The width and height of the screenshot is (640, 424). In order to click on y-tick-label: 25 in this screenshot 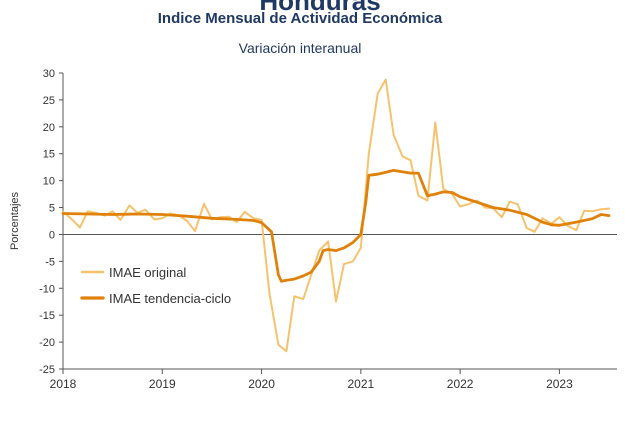, I will do `click(49, 101)`.